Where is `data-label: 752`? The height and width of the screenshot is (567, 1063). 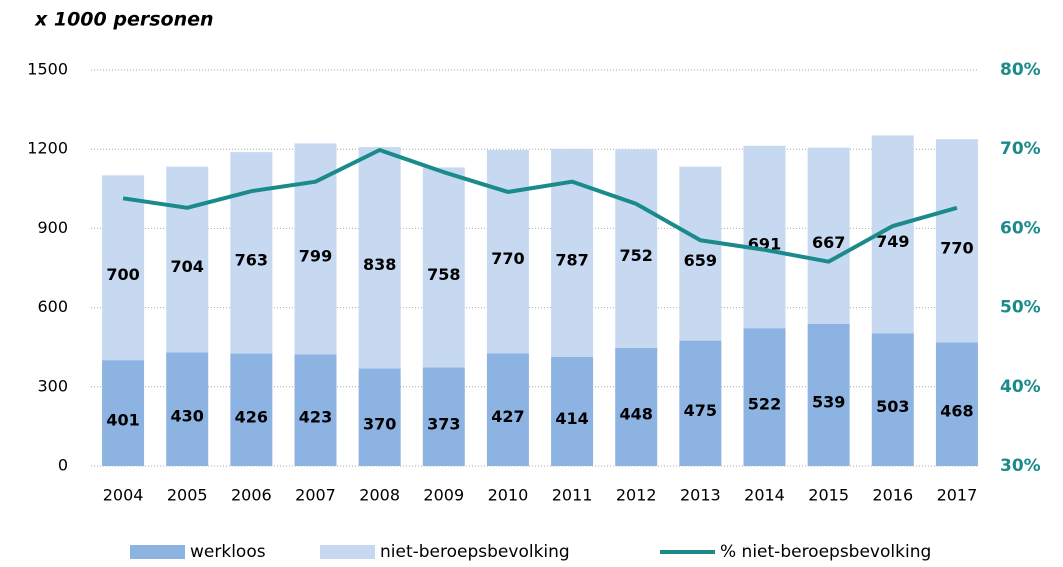
data-label: 752 is located at coordinates (636, 255).